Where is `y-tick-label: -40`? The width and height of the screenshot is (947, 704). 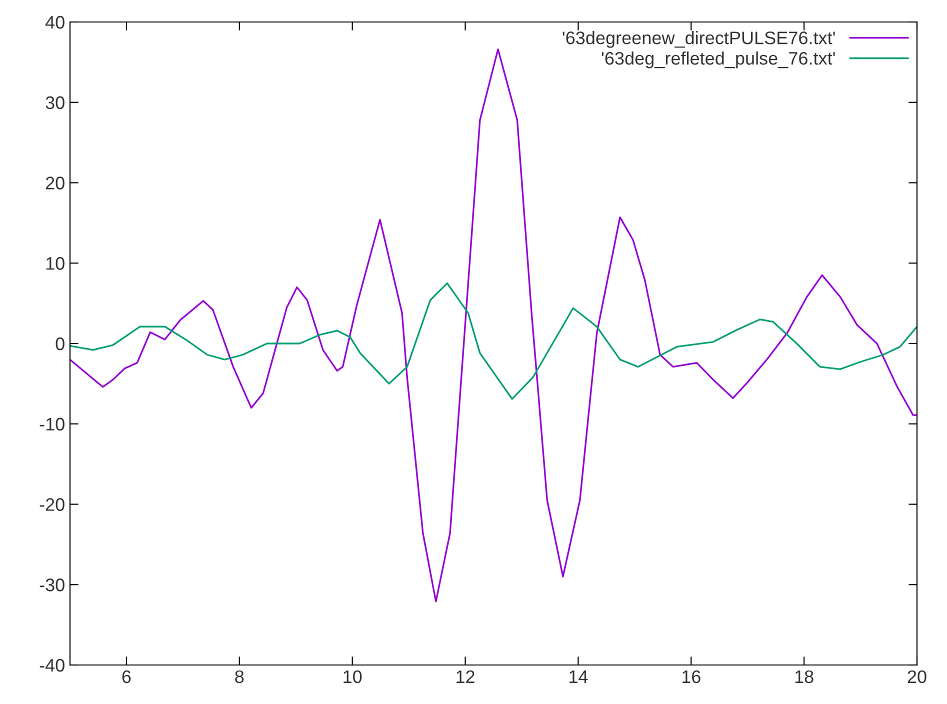 y-tick-label: -40 is located at coordinates (52, 665).